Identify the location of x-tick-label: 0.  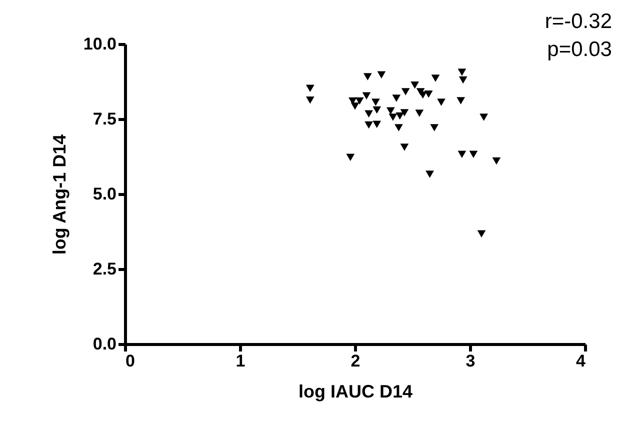
(130, 361).